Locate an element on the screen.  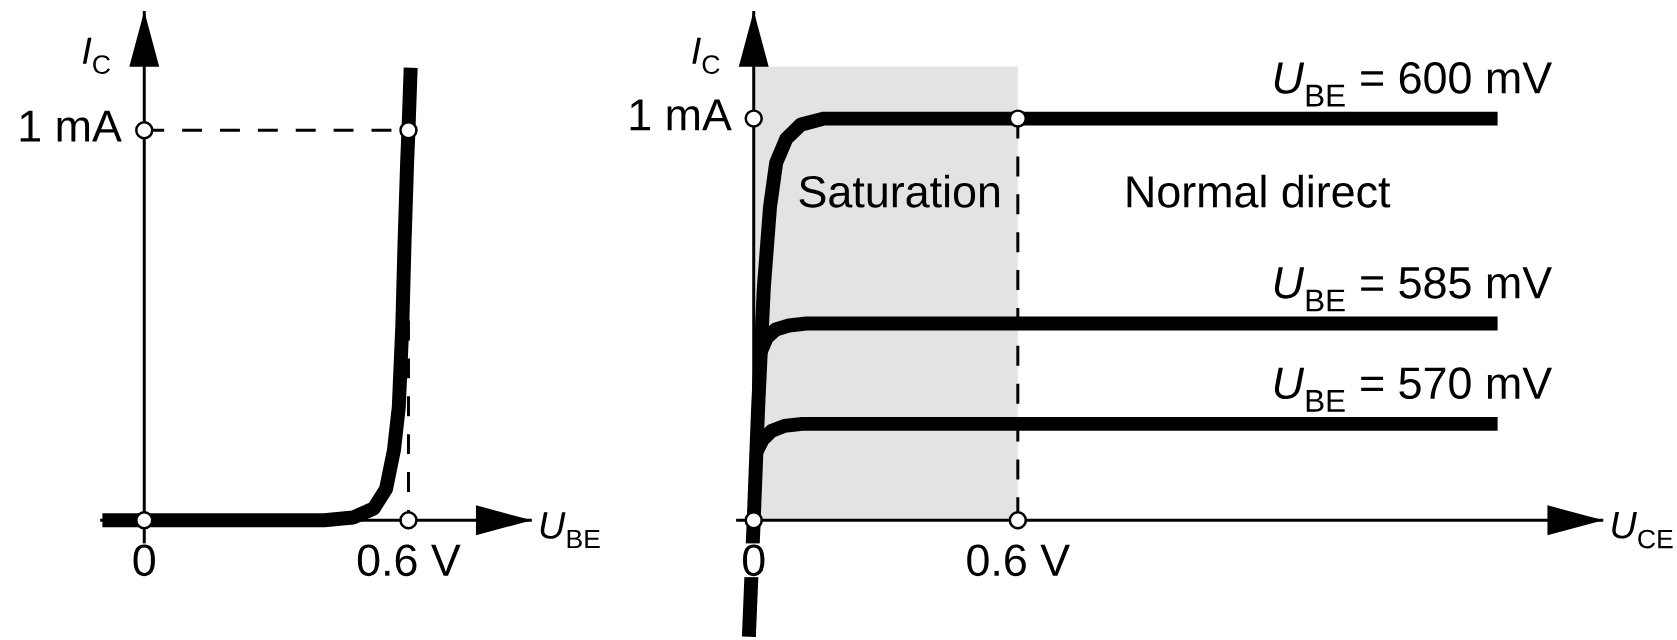
band-label: Saturation is located at coordinates (899, 191).